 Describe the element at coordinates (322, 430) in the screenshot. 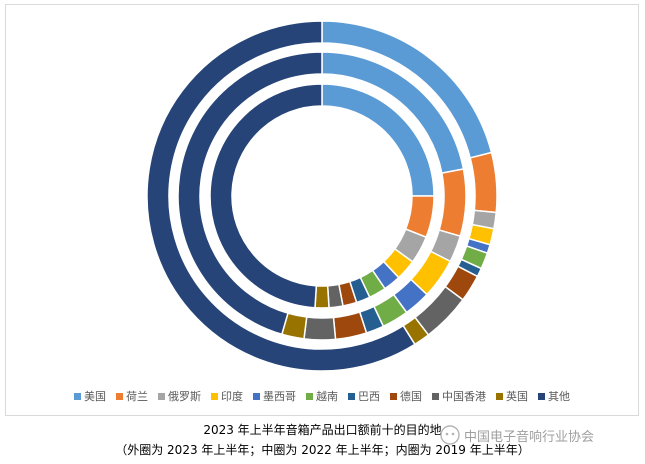

I see `chart-title: 2023 年上半年音箱产品出口额前十的目的地` at that location.